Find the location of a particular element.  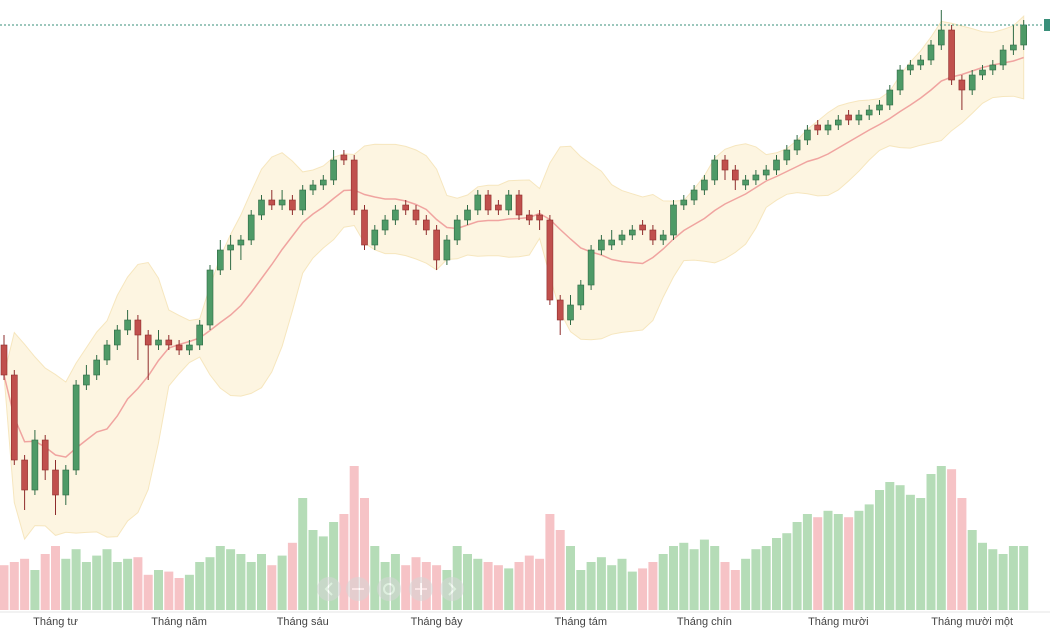

nav-reset is located at coordinates (389, 589).